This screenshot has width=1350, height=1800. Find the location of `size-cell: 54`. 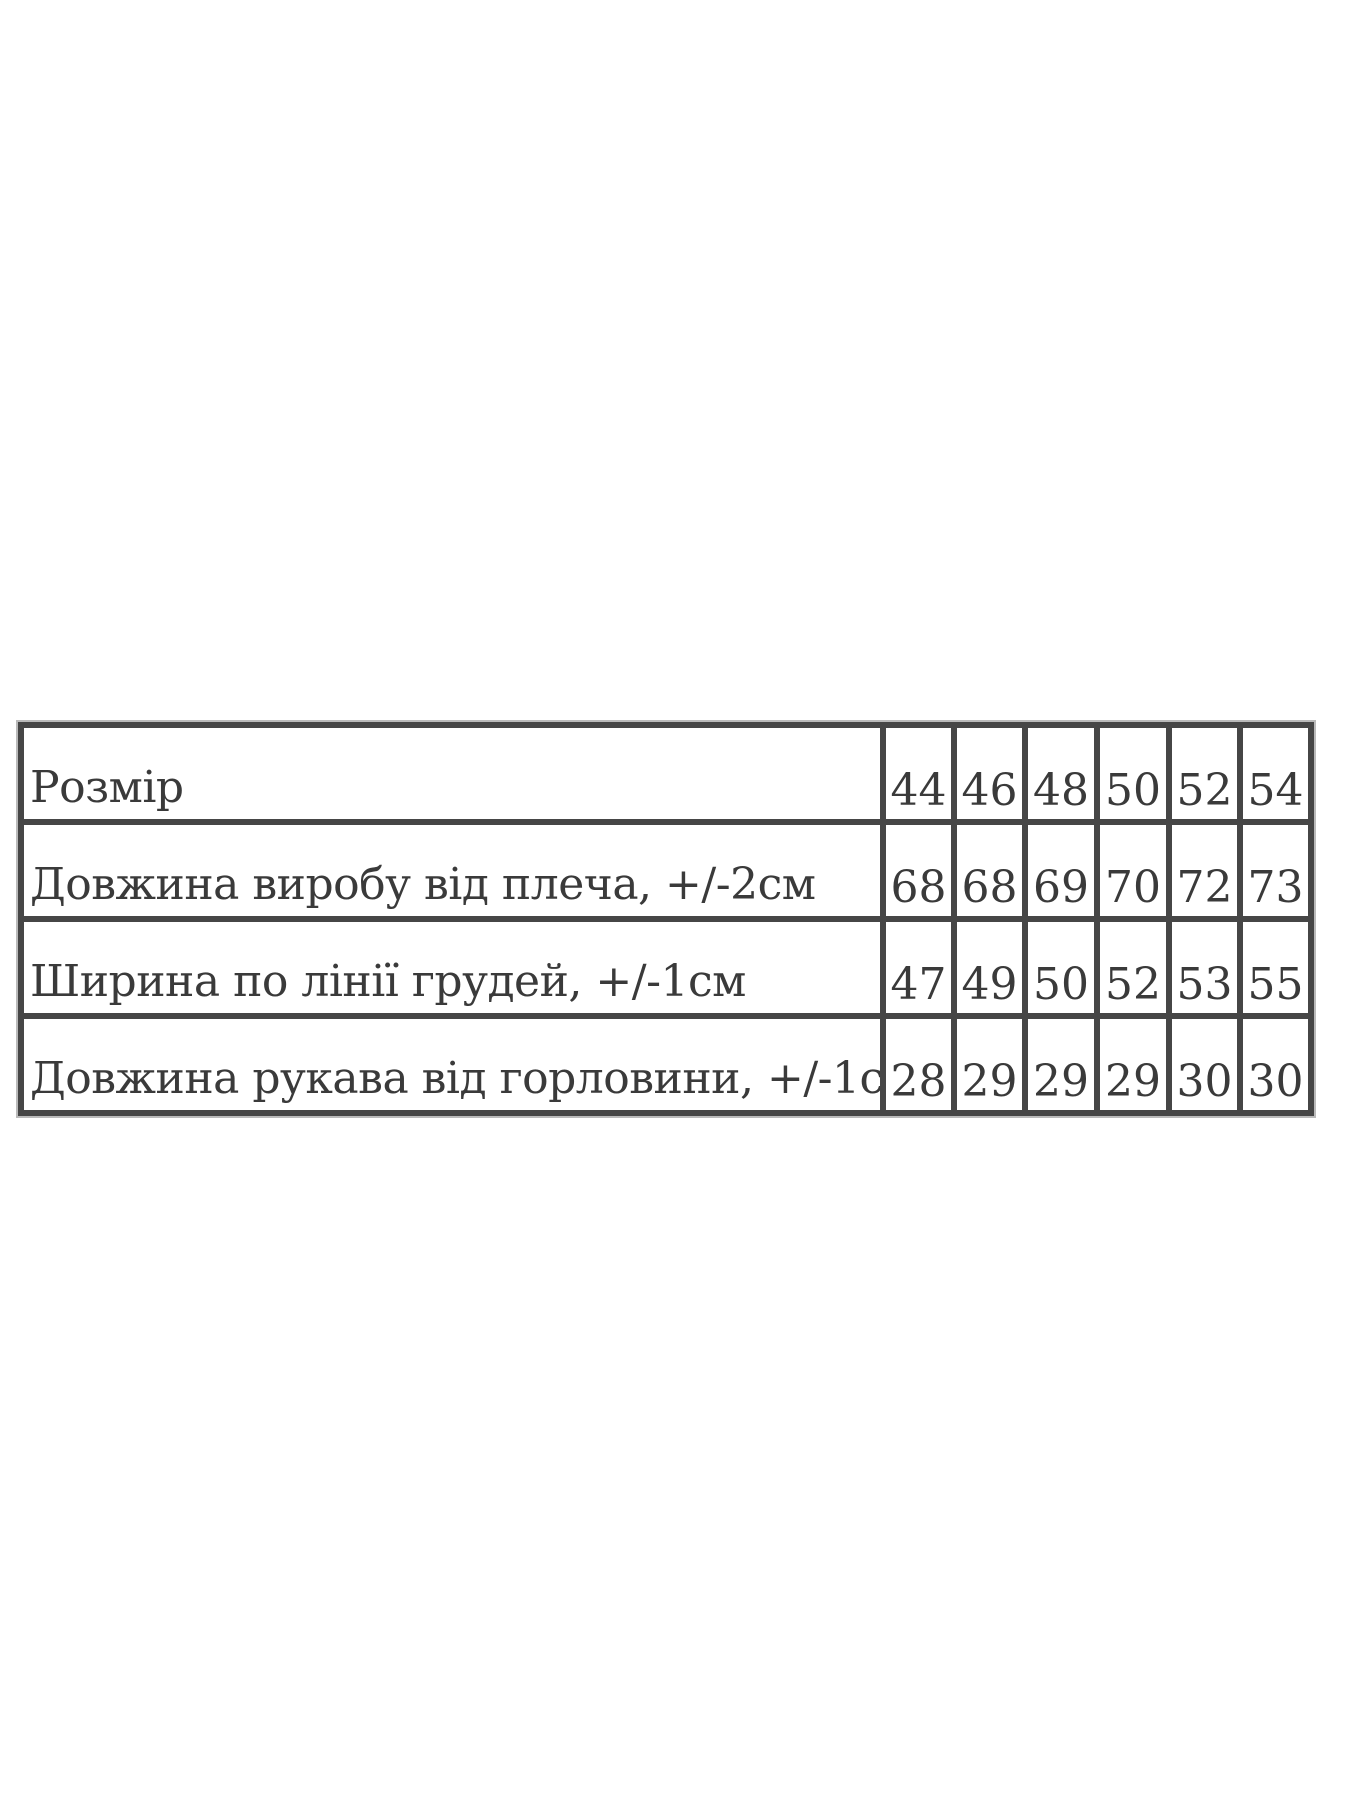

size-cell: 54 is located at coordinates (1275, 773).